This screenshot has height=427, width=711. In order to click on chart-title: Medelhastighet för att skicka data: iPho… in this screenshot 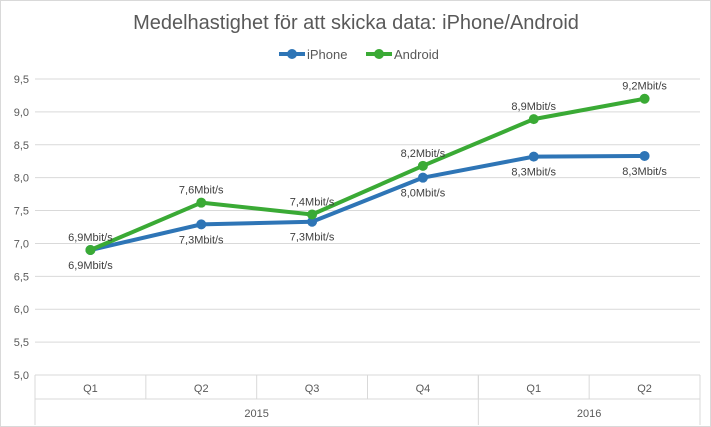, I will do `click(356, 23)`.